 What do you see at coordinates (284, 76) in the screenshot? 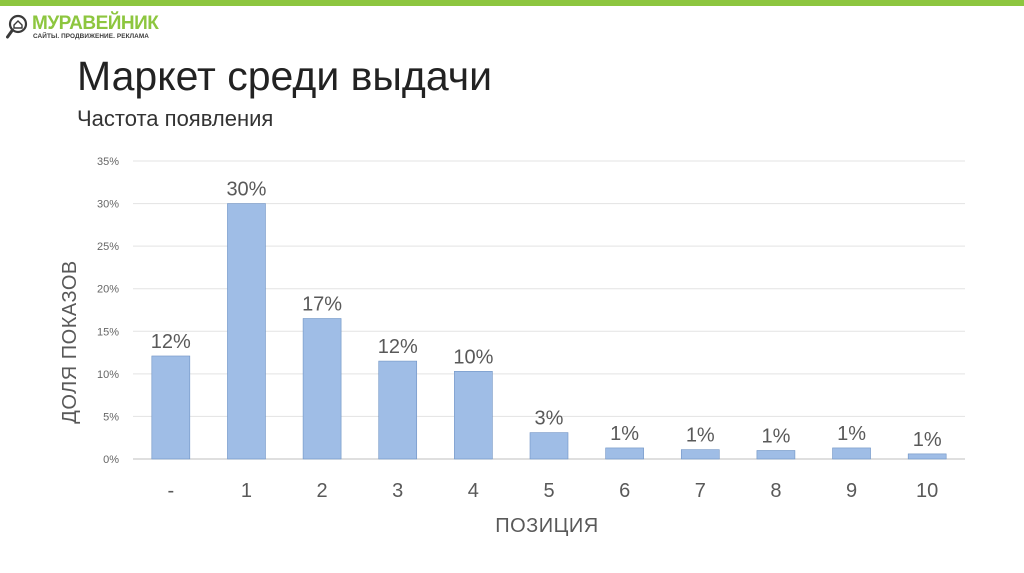
I see `page-title: Маркет среди выдачи` at bounding box center [284, 76].